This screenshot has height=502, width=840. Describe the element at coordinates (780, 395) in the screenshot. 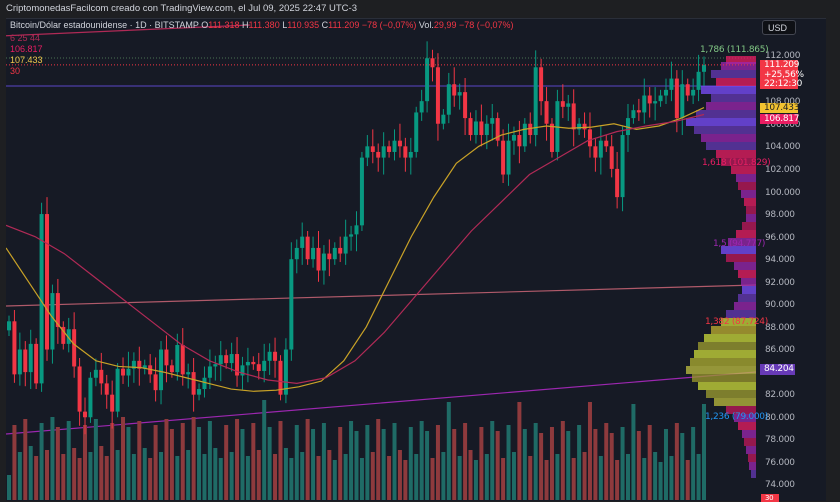

I see `price-tick: 82.000` at that location.